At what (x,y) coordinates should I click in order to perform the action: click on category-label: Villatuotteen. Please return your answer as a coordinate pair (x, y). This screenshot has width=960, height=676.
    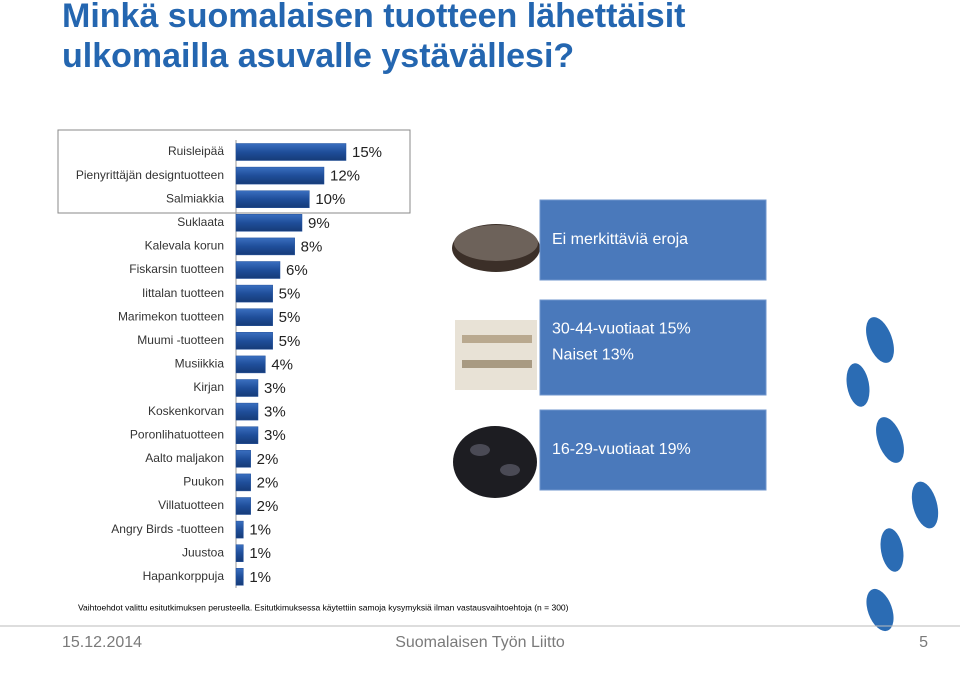
    Looking at the image, I should click on (191, 505).